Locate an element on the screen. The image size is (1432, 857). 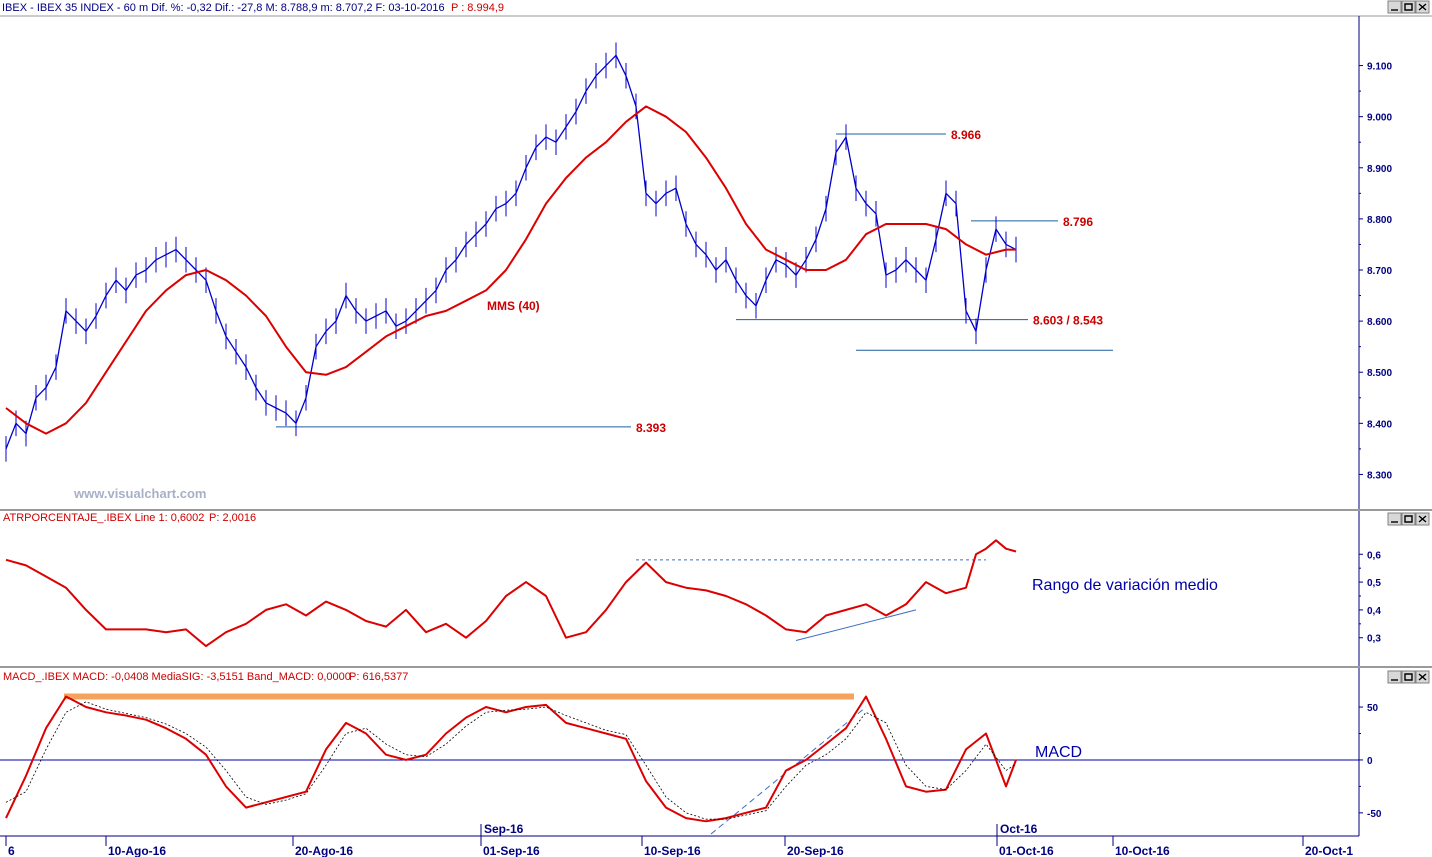
y-tick-label: 50 is located at coordinates (1373, 708).